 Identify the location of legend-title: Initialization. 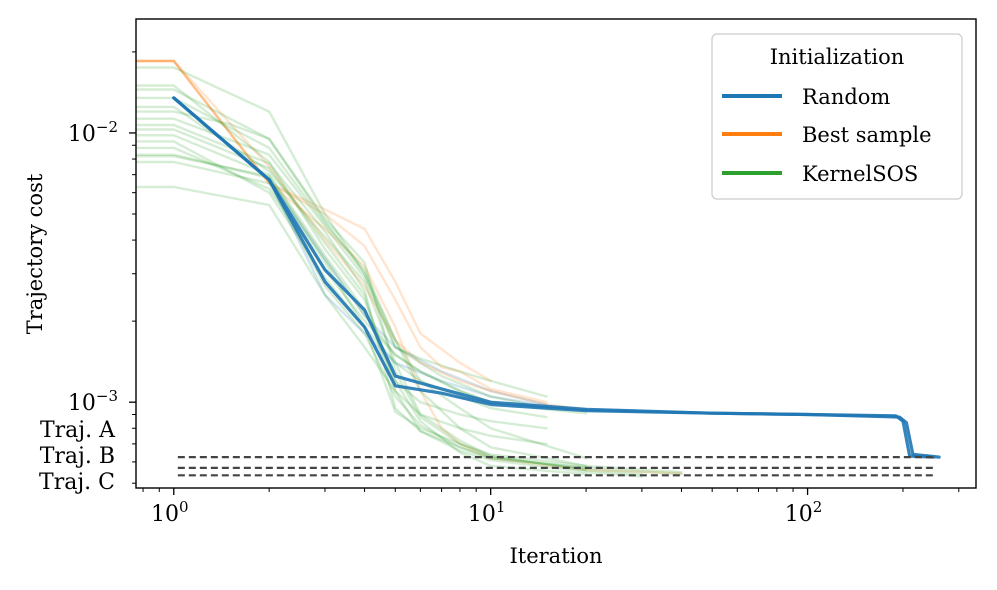
(837, 57).